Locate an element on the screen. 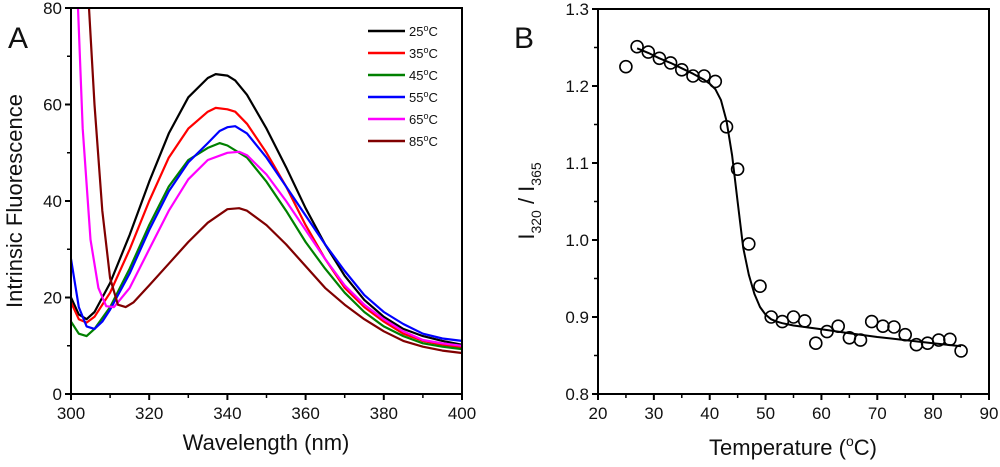 The image size is (1000, 467). panel-a-x-axis-title: Wavelength (nm) is located at coordinates (266, 442).